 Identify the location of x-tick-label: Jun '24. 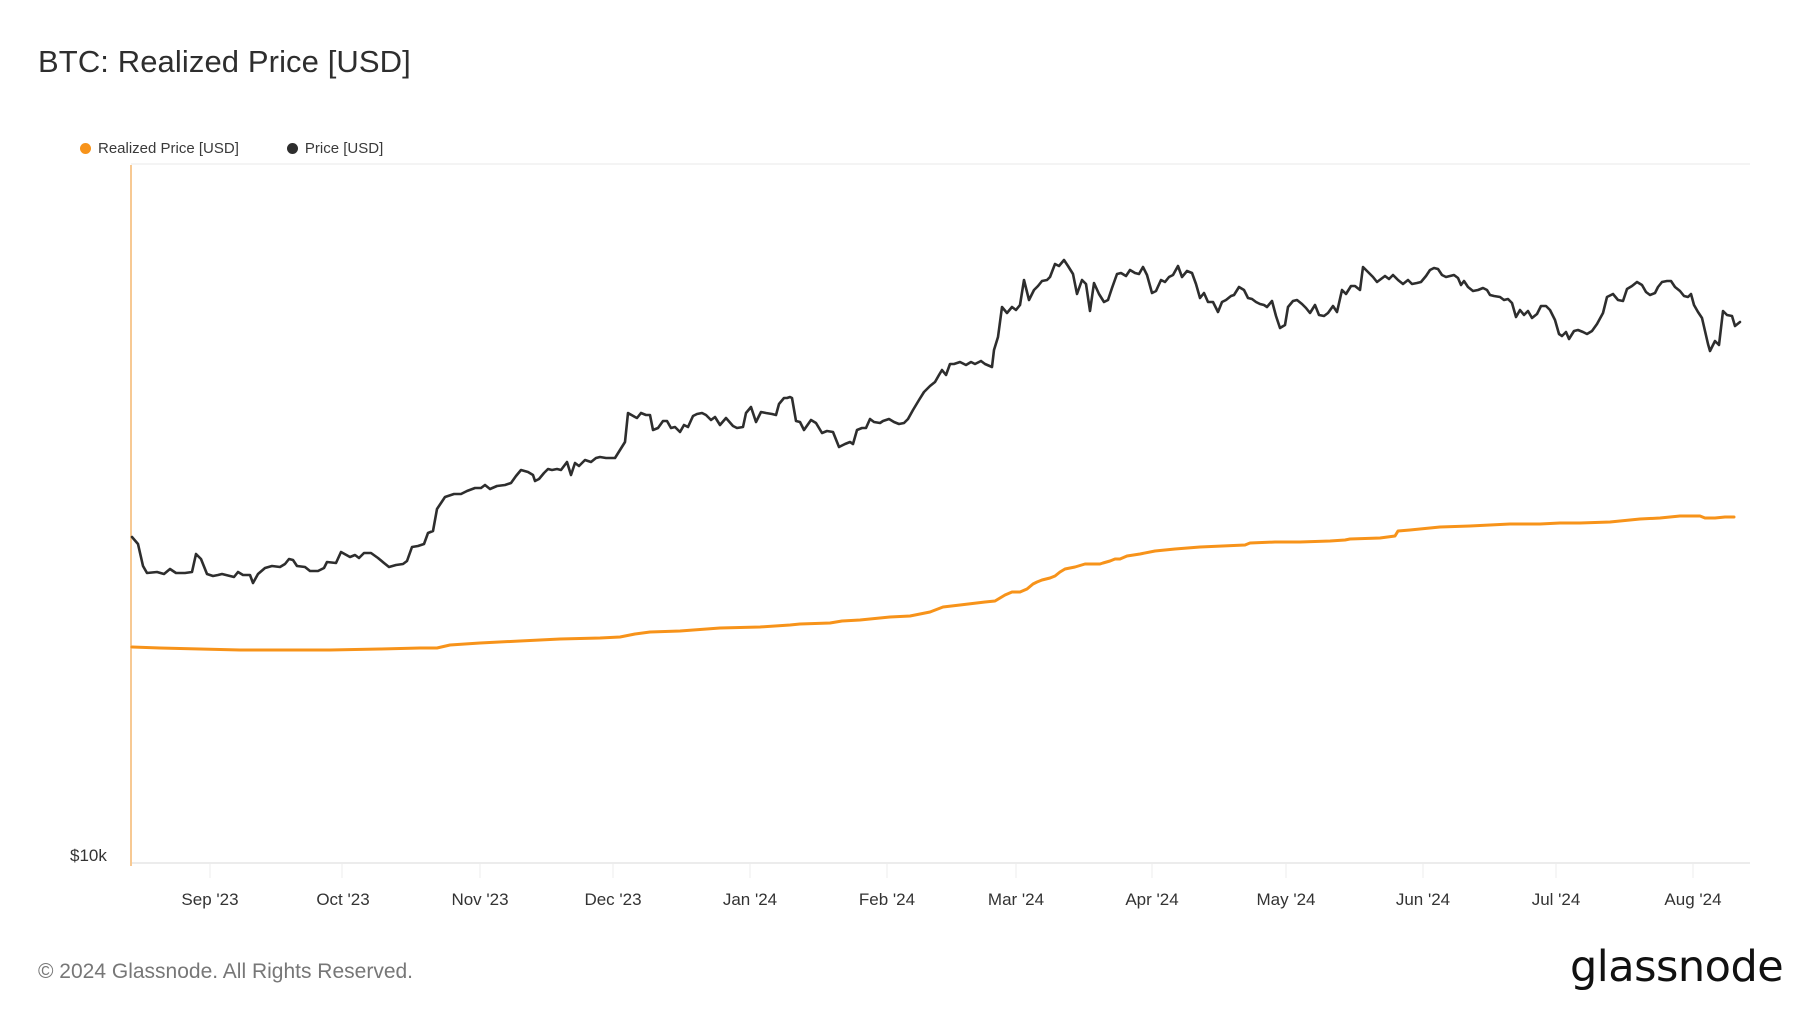
(1423, 899).